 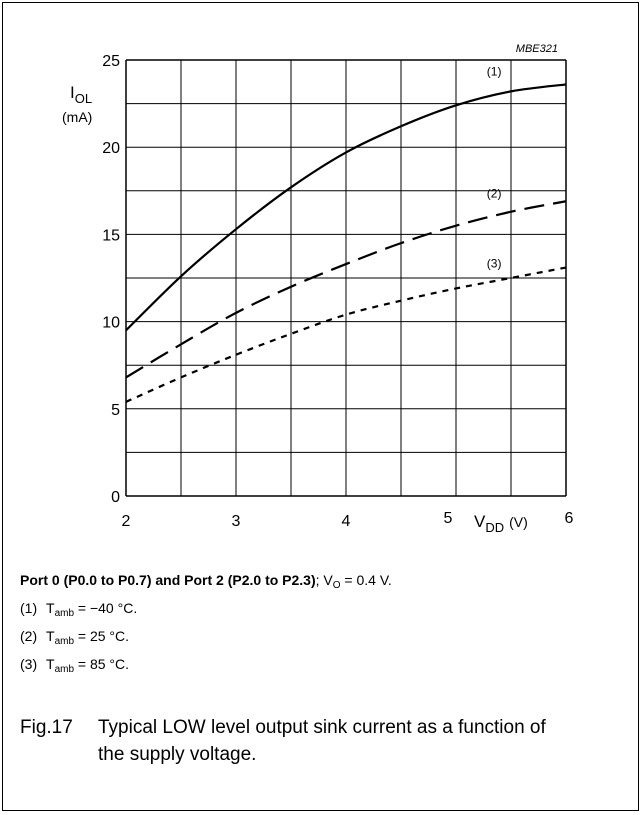 I want to click on series-label-2: (2), so click(x=494, y=194).